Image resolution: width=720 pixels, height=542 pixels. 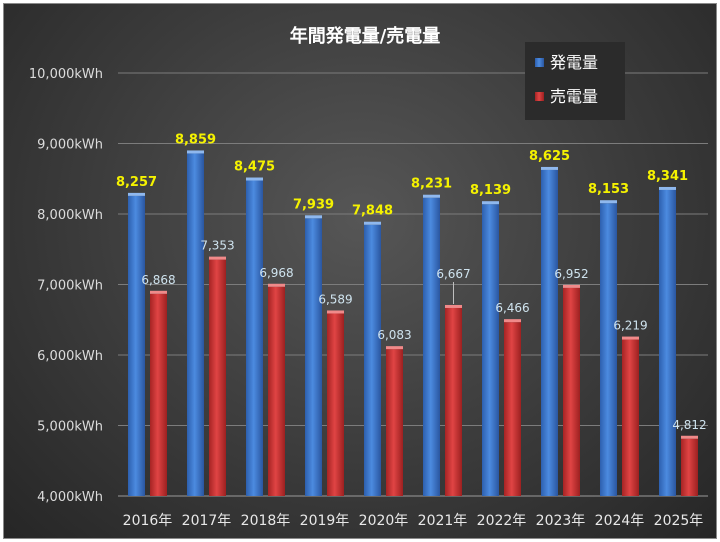 What do you see at coordinates (539, 96) in the screenshot?
I see `legend-swatch-sale` at bounding box center [539, 96].